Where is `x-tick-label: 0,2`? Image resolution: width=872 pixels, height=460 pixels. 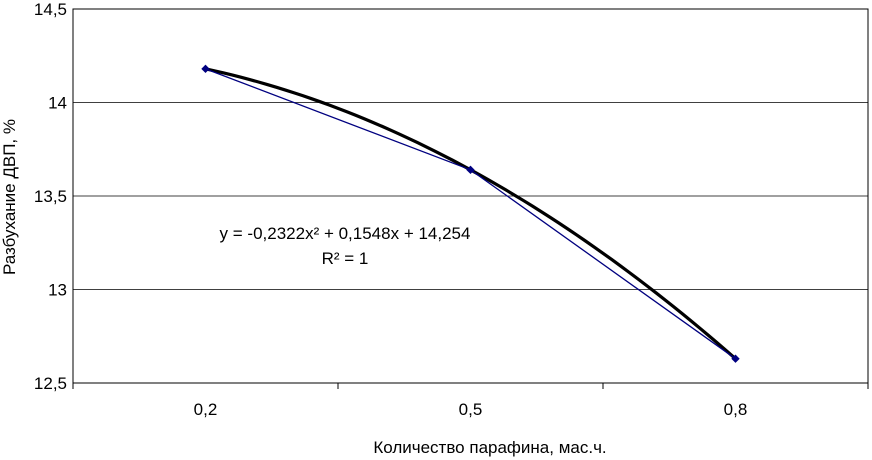
x-tick-label: 0,2 is located at coordinates (206, 409).